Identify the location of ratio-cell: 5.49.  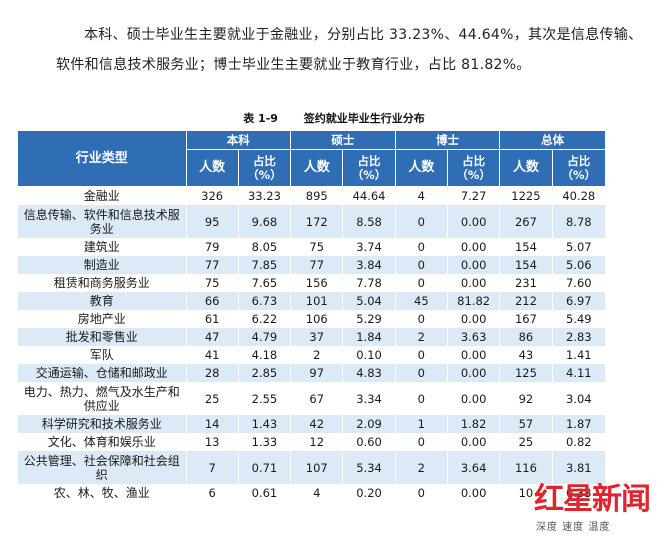
(579, 319).